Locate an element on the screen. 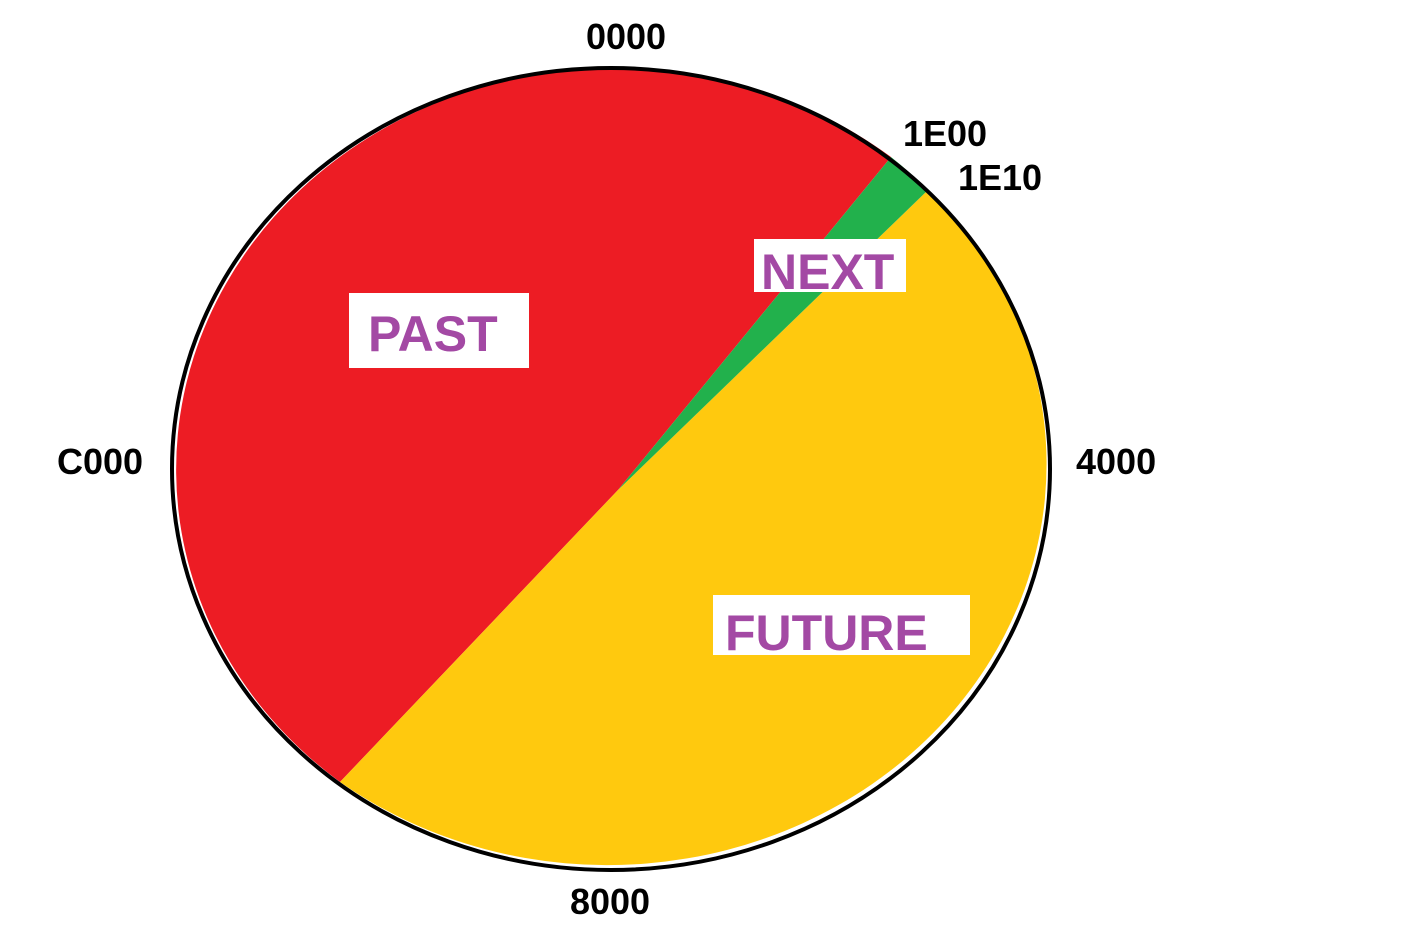  address-left: C000 is located at coordinates (100, 461).